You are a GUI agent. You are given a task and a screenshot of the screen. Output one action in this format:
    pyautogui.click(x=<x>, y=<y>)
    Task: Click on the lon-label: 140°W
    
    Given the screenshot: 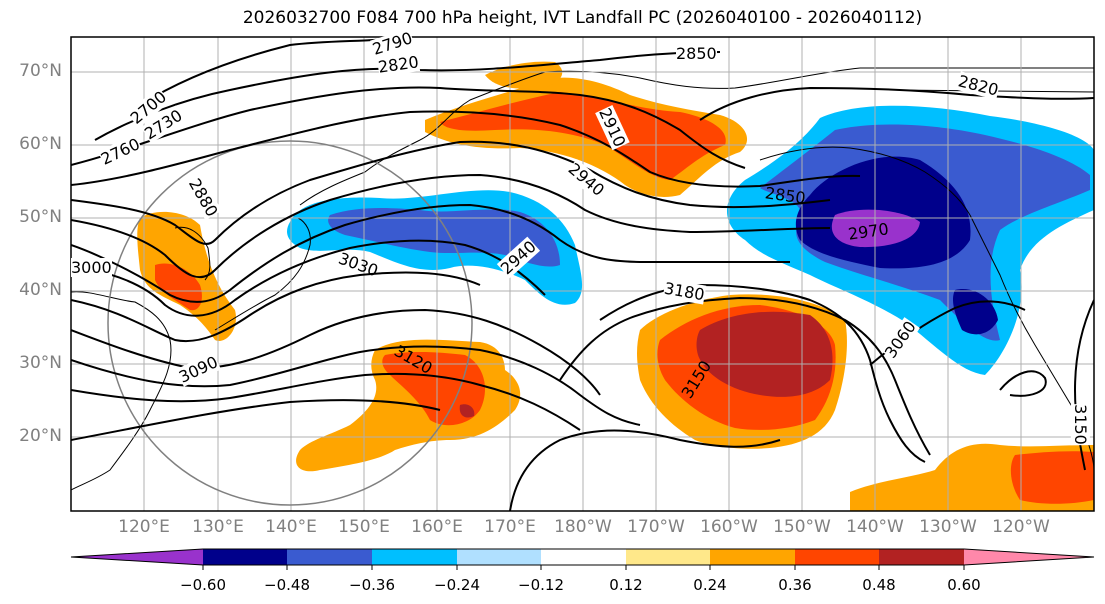 What is the action you would take?
    pyautogui.click(x=875, y=527)
    